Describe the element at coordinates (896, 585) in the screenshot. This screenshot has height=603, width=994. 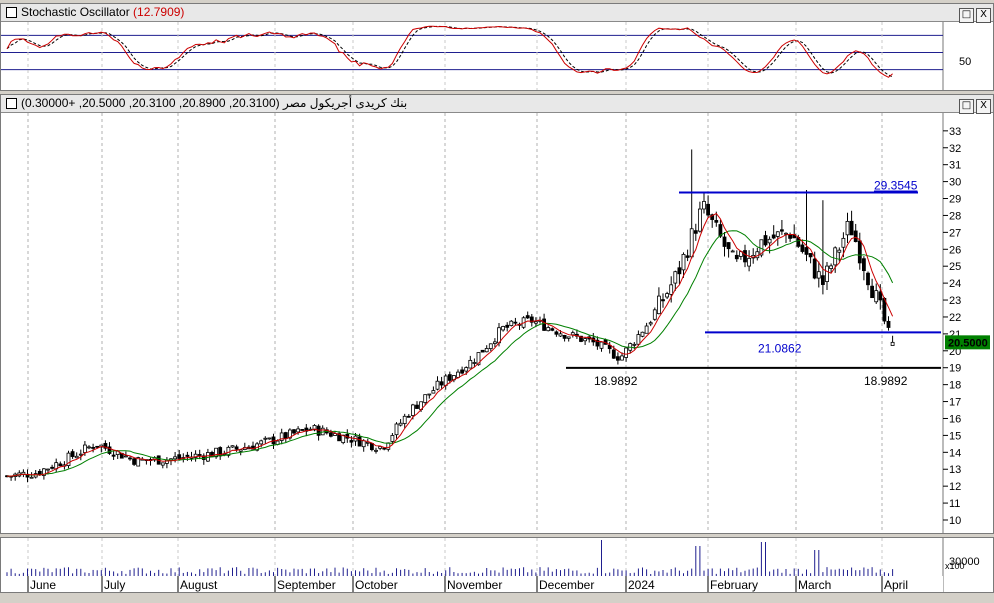
I see `month-label: April` at that location.